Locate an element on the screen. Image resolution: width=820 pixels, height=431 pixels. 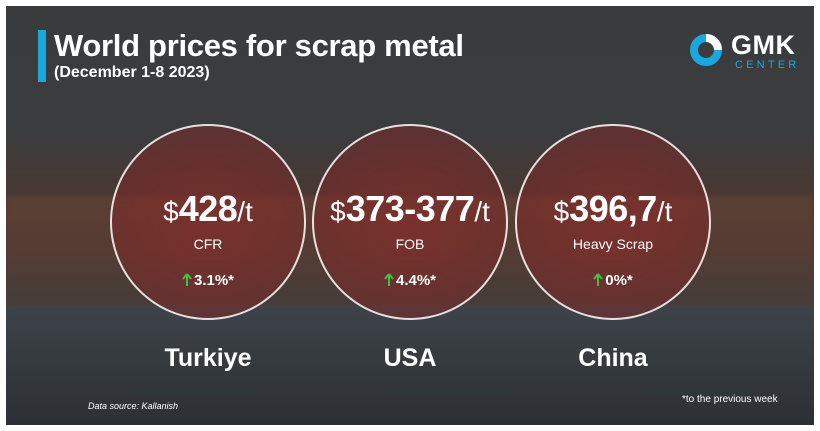
change-value: 4.4%* is located at coordinates (416, 280).